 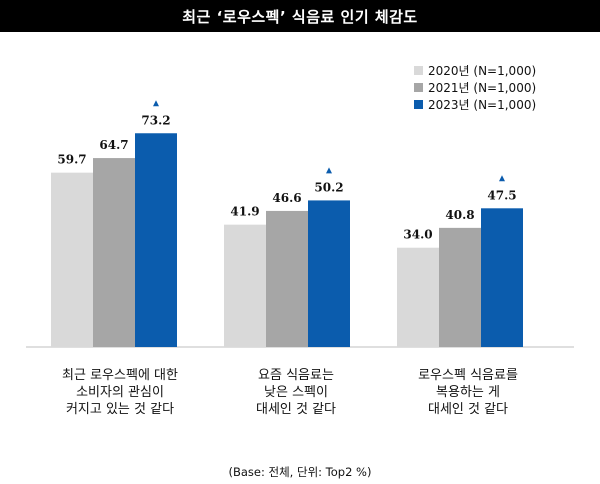 I want to click on bar-c3-s1, so click(x=418, y=297).